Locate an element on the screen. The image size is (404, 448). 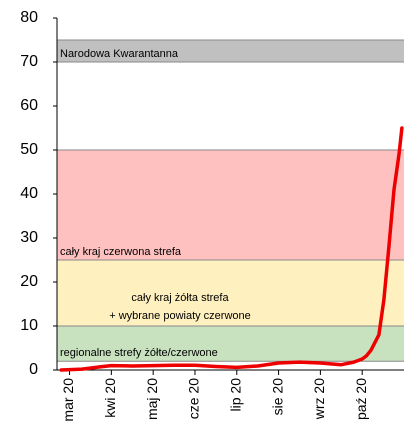
y-tick-label: 50 is located at coordinates (29, 149).